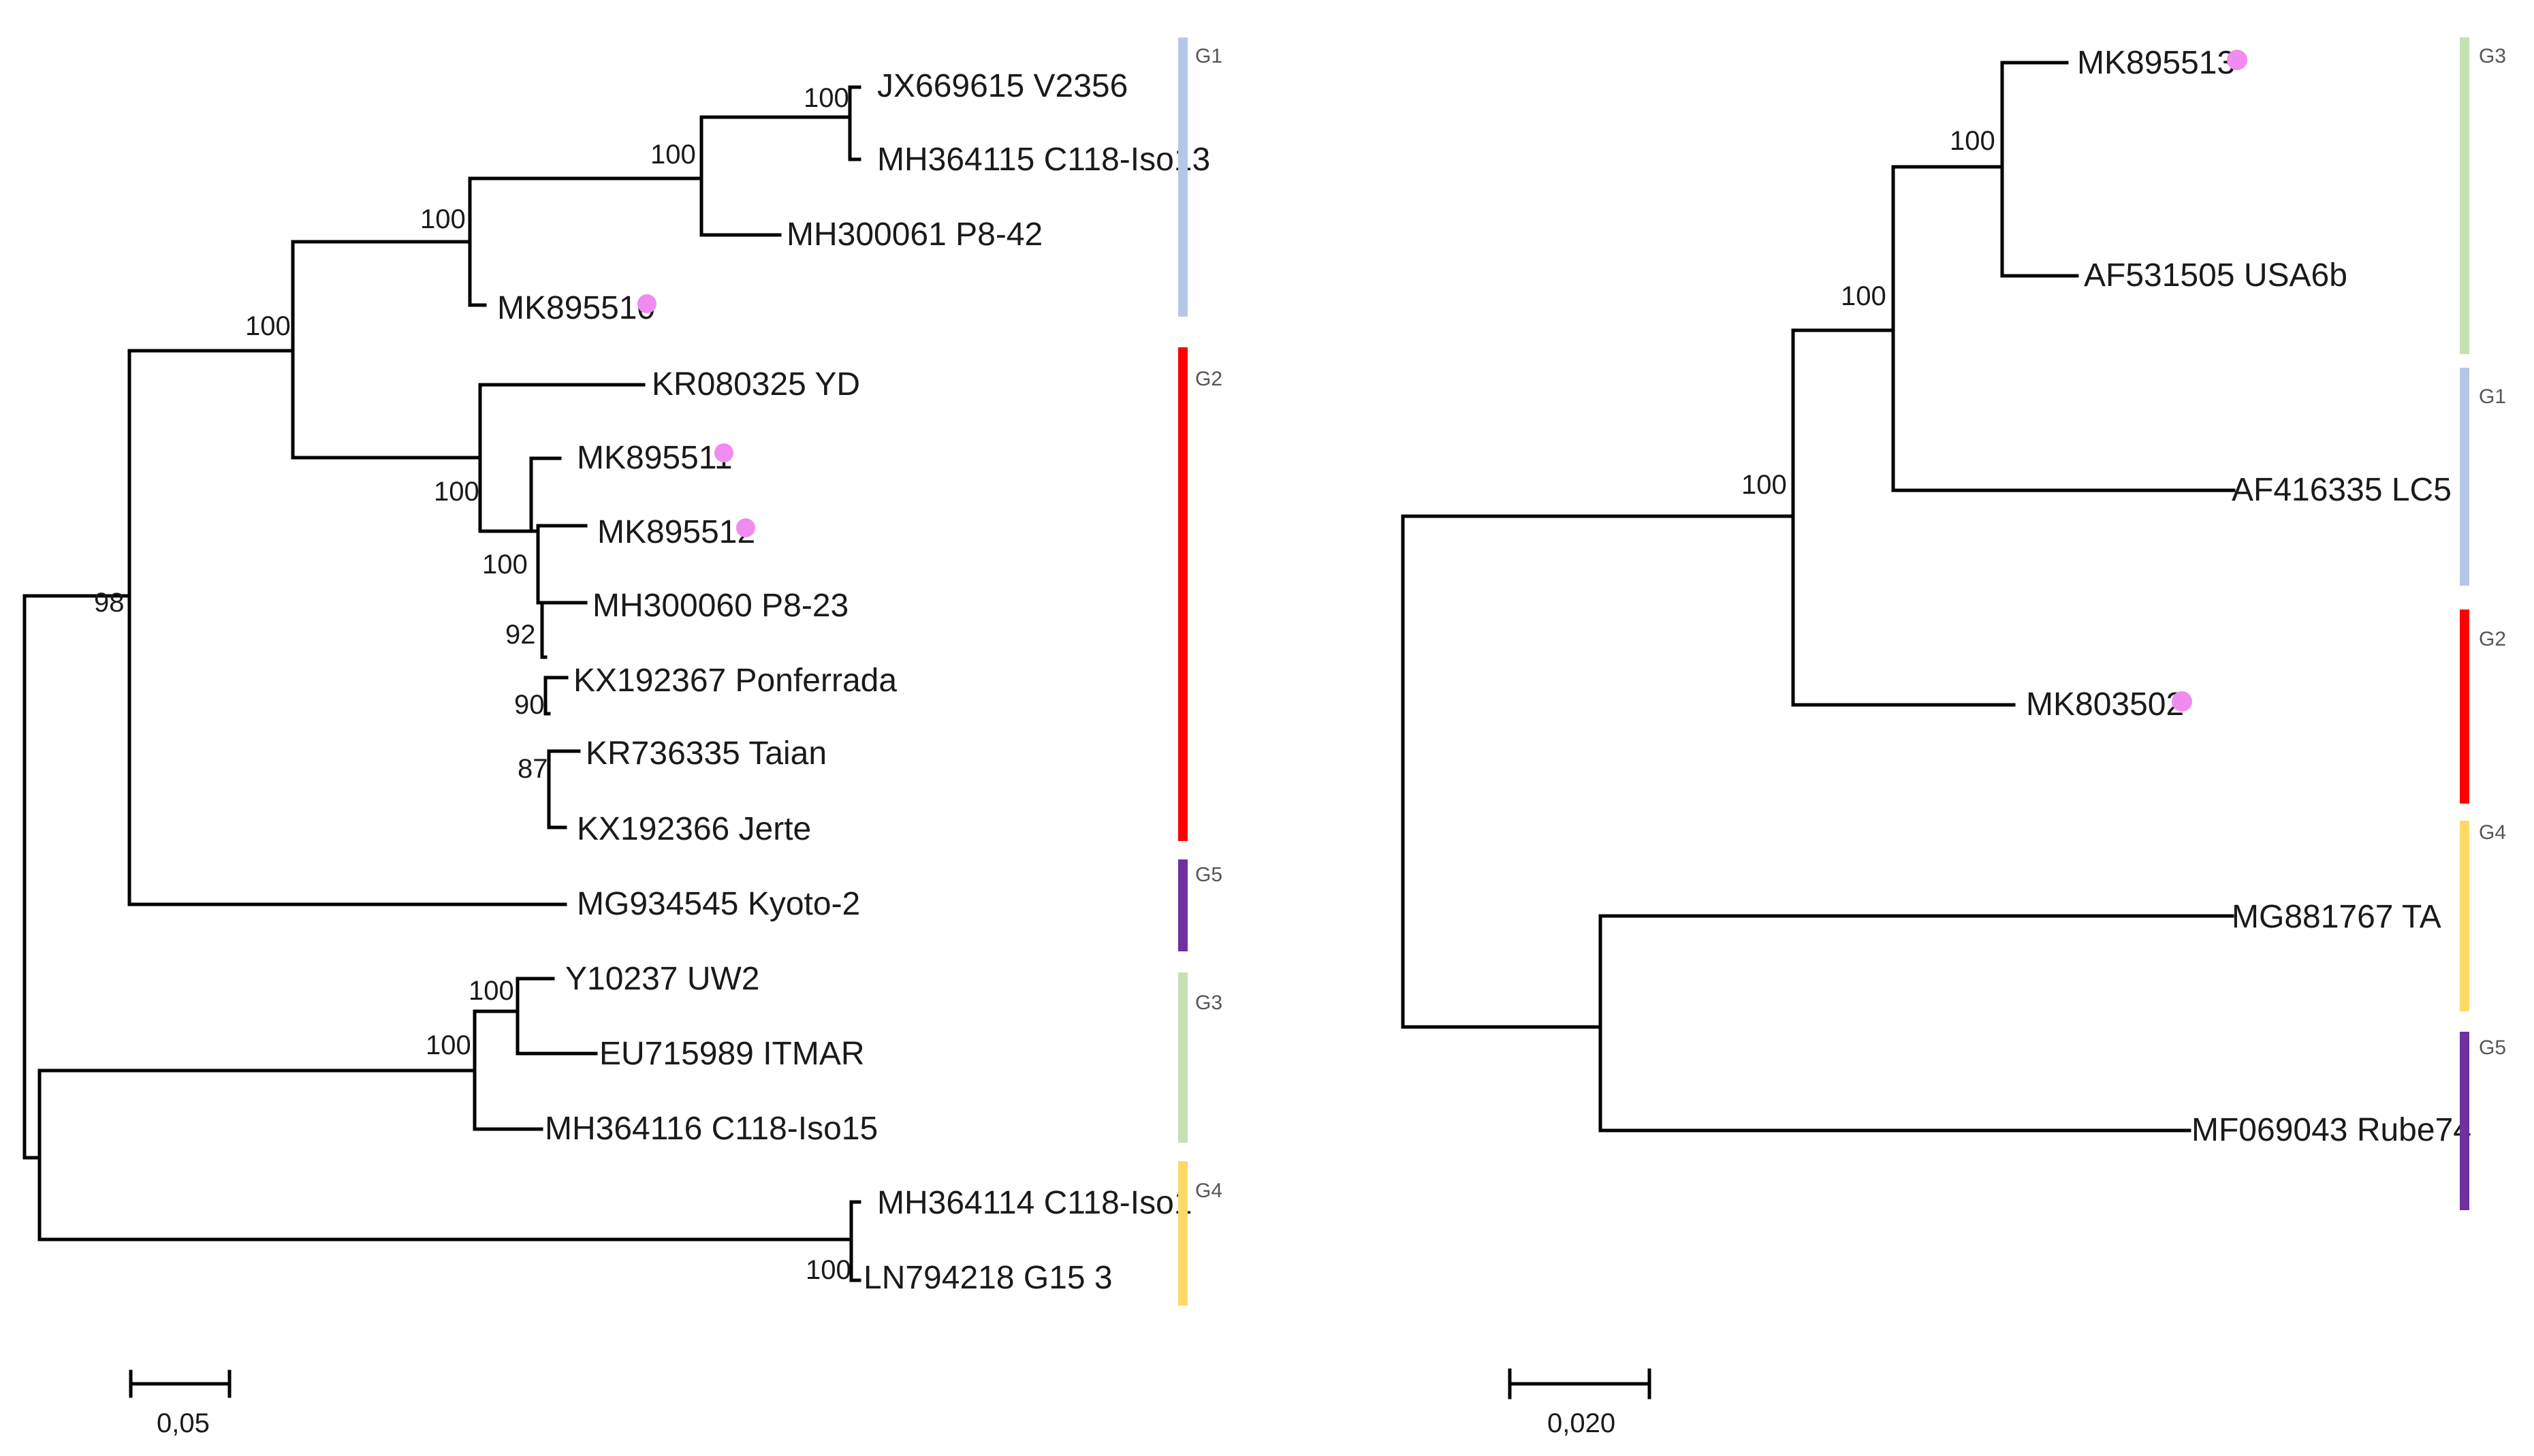  Describe the element at coordinates (662, 979) in the screenshot. I see `taxon-label: Y10237 UW2` at that location.